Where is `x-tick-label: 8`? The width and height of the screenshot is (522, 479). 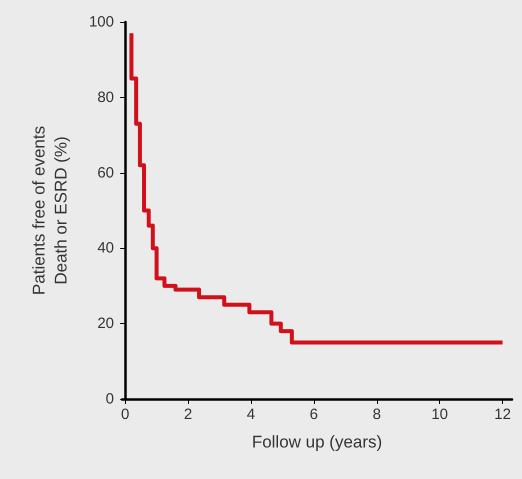 x-tick-label: 8 is located at coordinates (376, 414).